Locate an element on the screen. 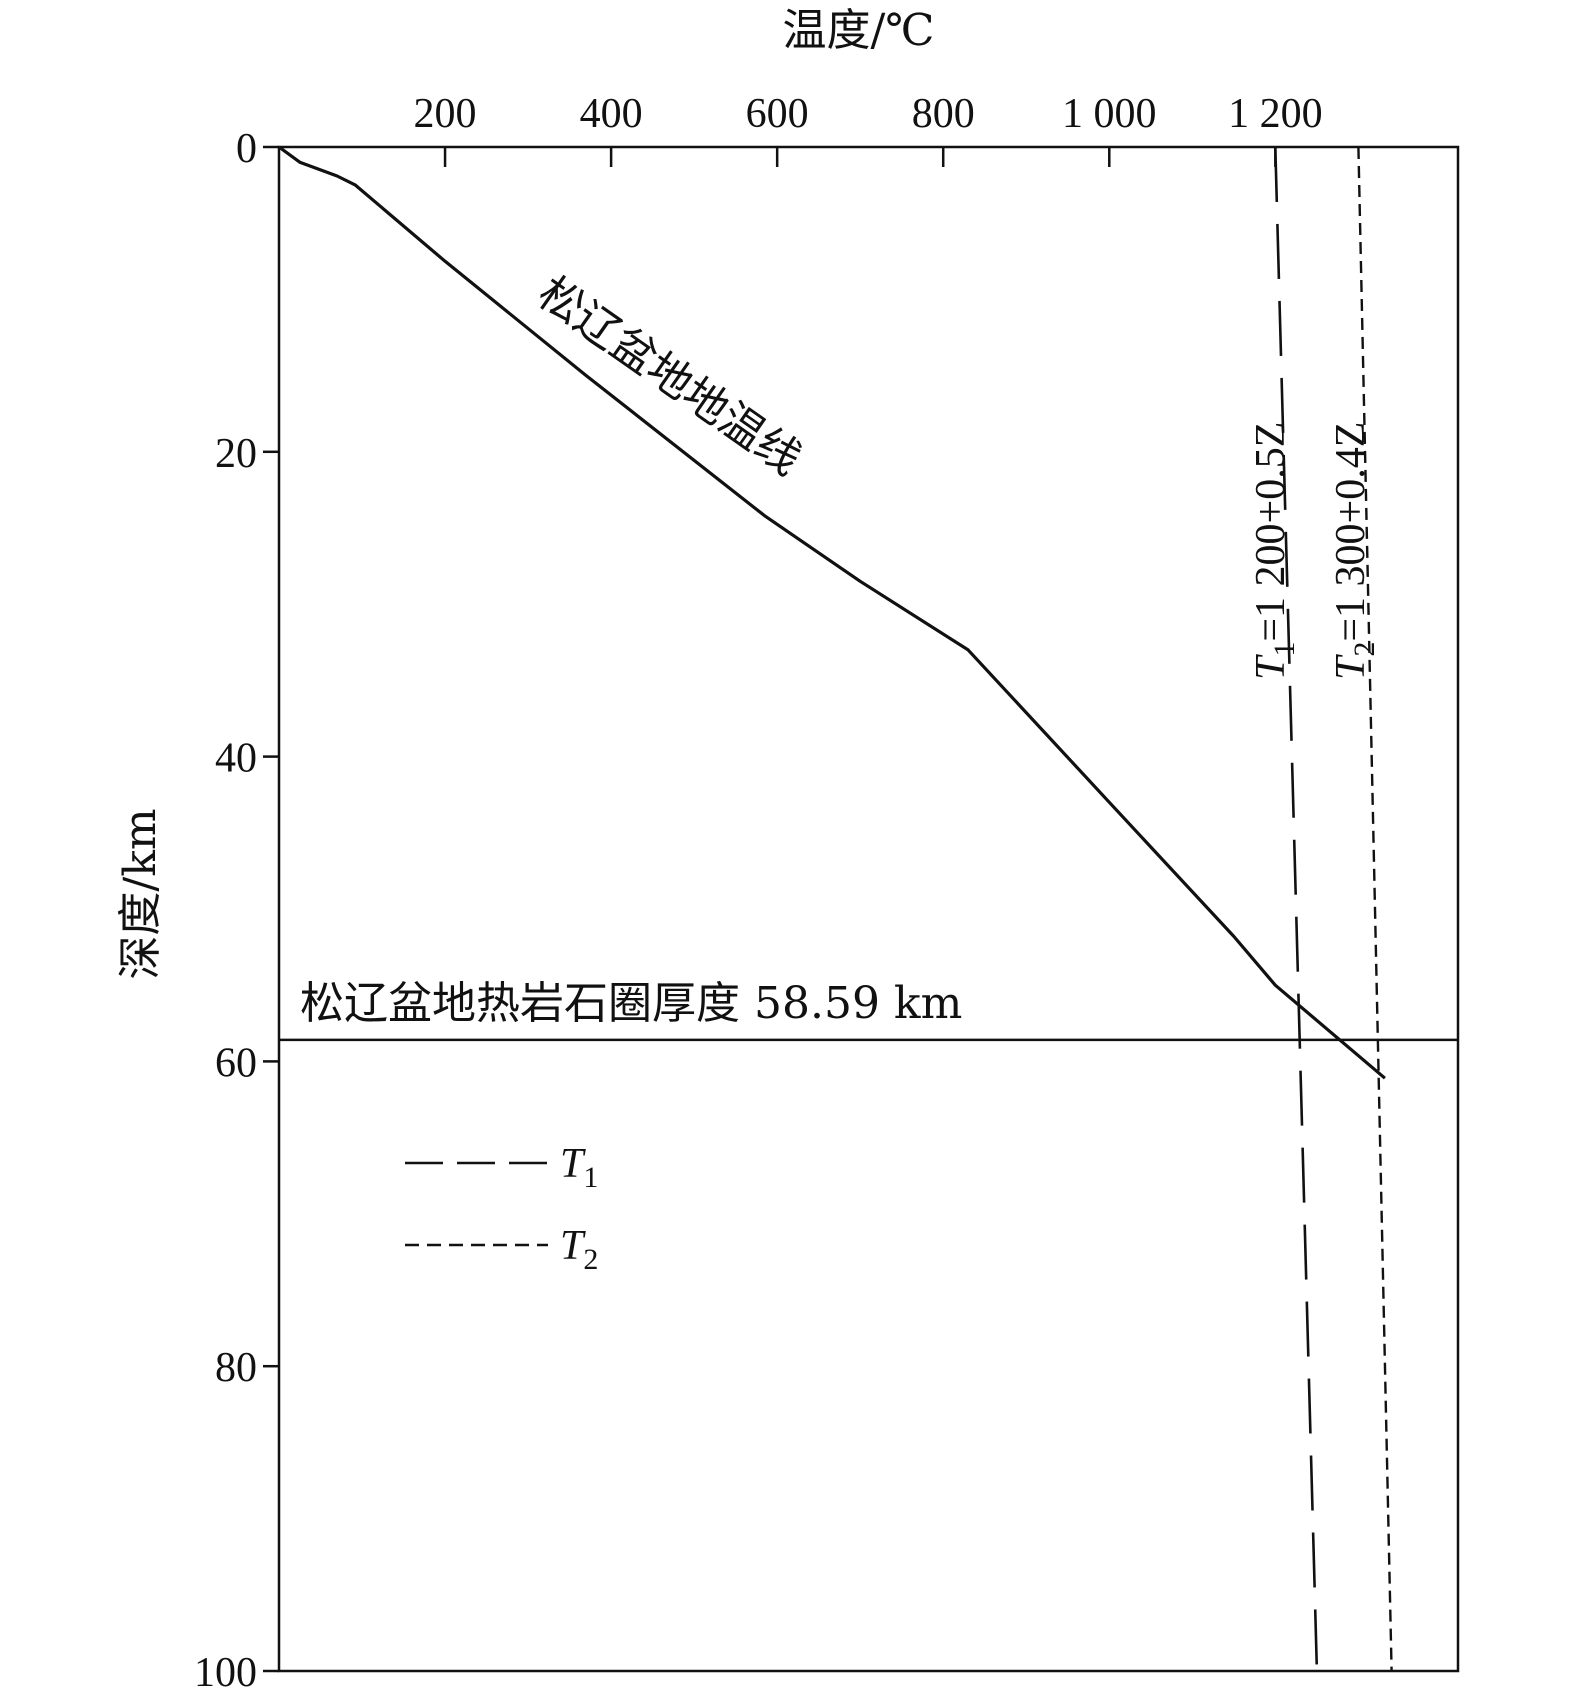 This screenshot has height=1703, width=1575. y-tick-label: 80 is located at coordinates (236, 1368).